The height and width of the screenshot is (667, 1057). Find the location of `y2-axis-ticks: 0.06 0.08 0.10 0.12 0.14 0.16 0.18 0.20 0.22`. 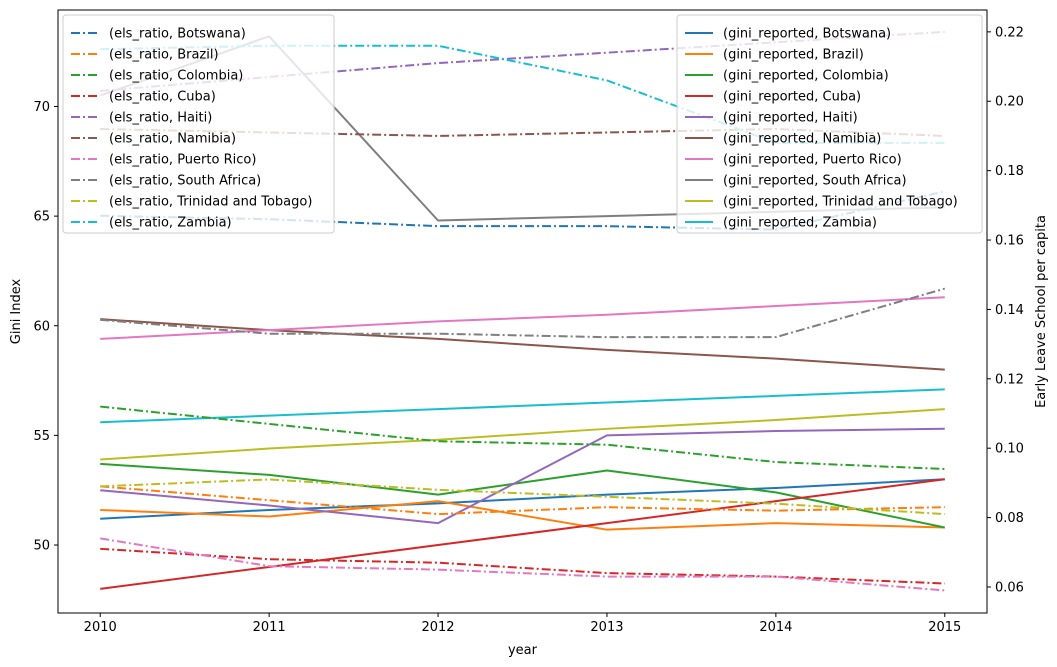

y2-axis-ticks: 0.06 0.08 0.10 0.12 0.14 0.16 0.18 0.20 0.22 is located at coordinates (1005, 310).